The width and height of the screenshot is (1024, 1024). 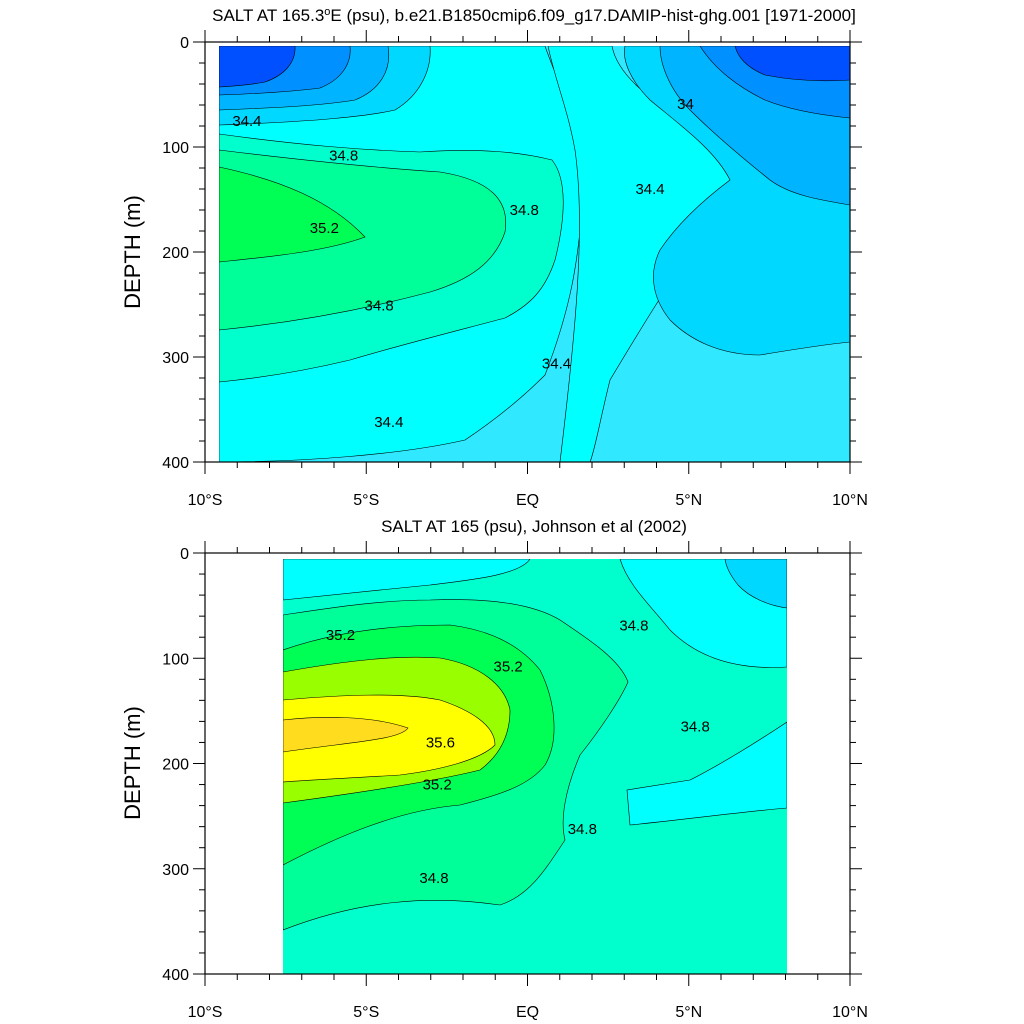 What do you see at coordinates (132, 763) in the screenshot?
I see `bottom-y-axis-label: DEPTH (m)` at bounding box center [132, 763].